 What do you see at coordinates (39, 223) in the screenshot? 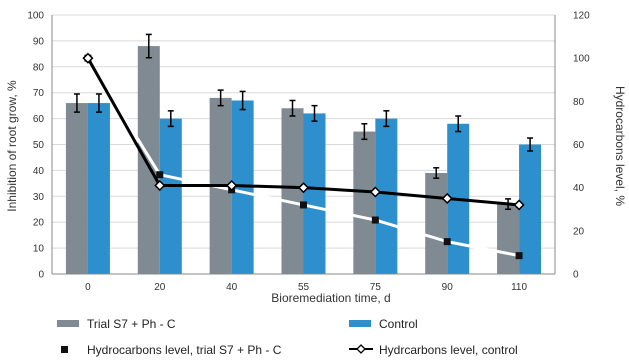
I see `y-tick-label: 20` at bounding box center [39, 223].